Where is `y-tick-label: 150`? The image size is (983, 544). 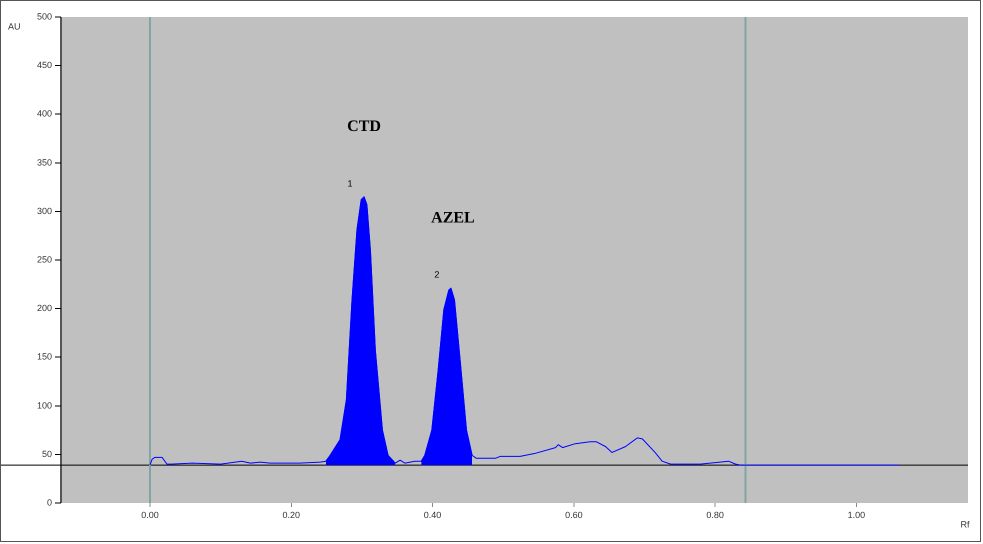 y-tick-label: 150 is located at coordinates (44, 357).